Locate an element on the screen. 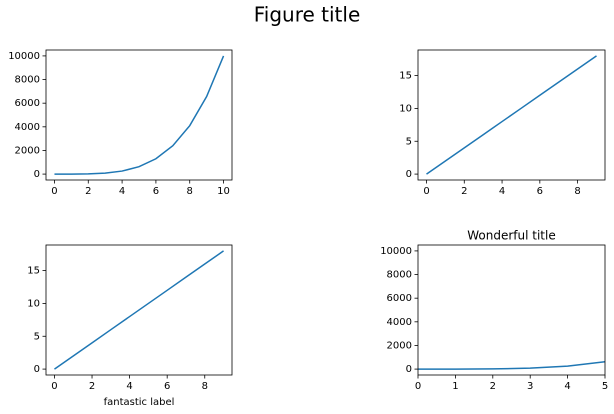 This screenshot has width=614, height=414. subplot: 0 2 4 6 8 10 0 2000 4000 6000 8000 10000 is located at coordinates (120, 123).